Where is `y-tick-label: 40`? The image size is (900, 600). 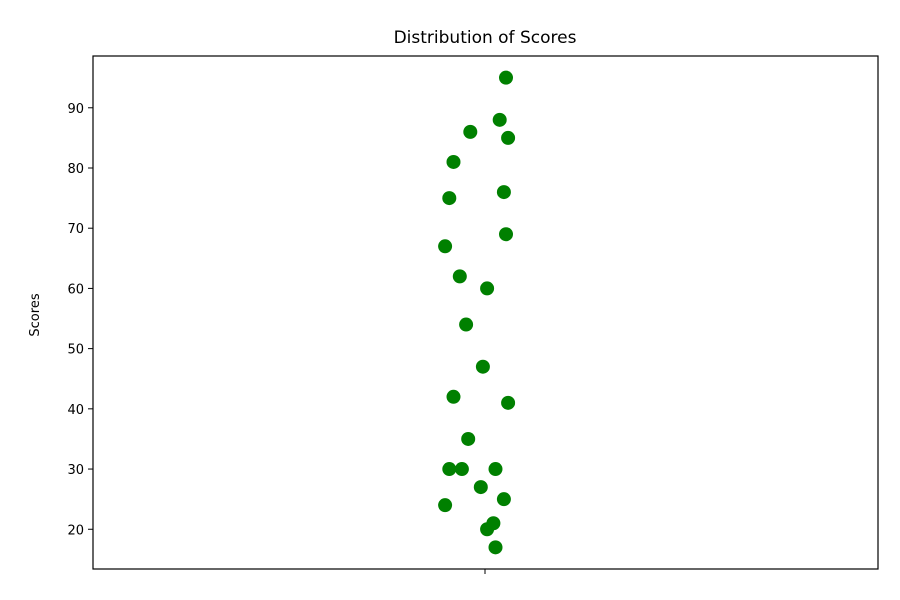
y-tick-label: 40 is located at coordinates (75, 410).